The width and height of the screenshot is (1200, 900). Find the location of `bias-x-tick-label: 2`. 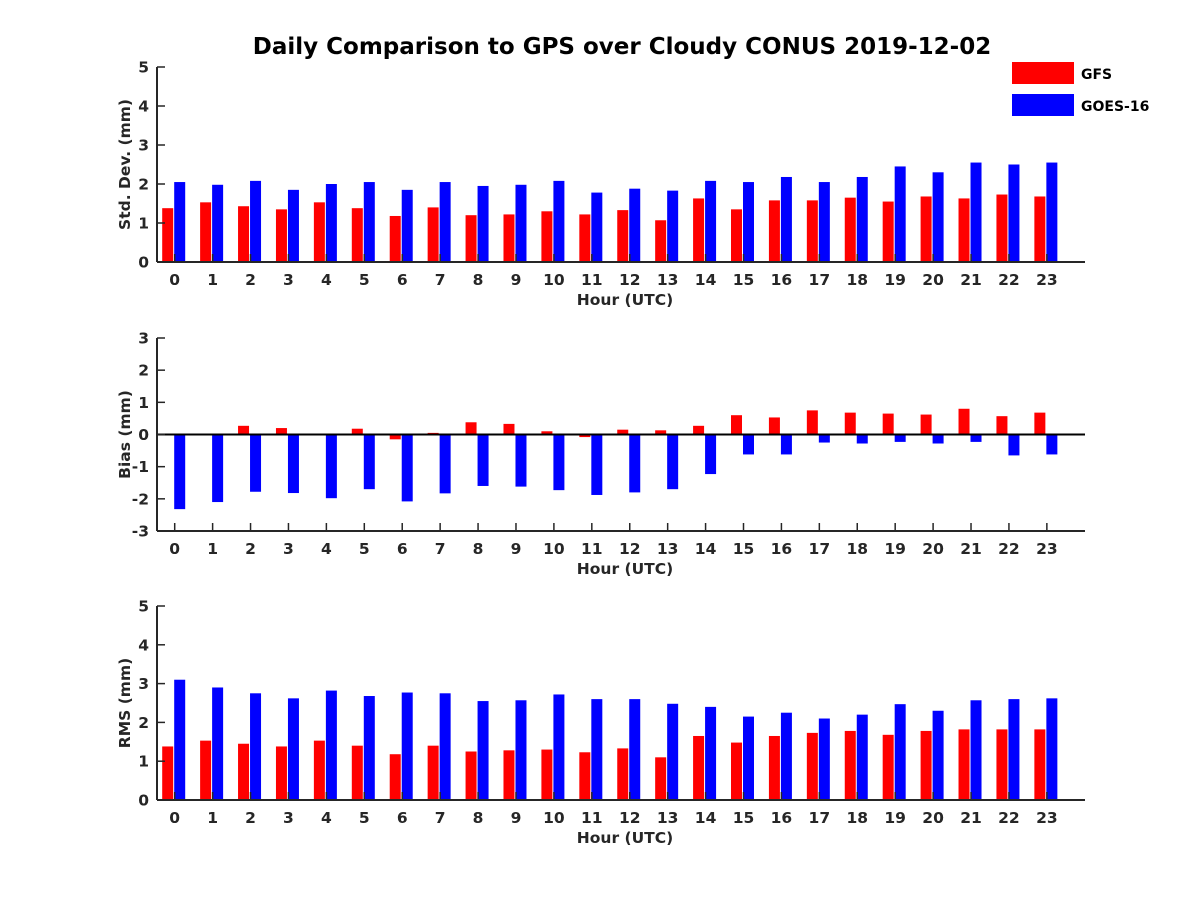

bias-x-tick-label: 2 is located at coordinates (250, 549).